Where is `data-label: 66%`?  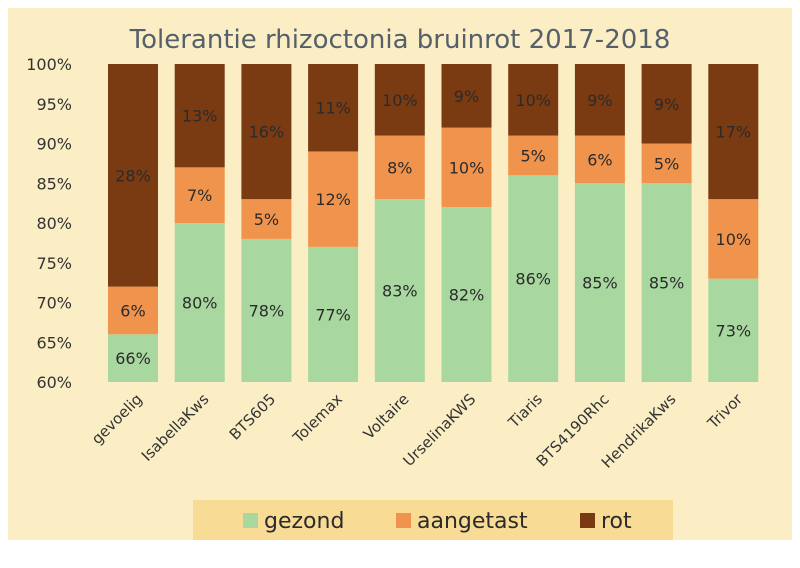
data-label: 66% is located at coordinates (133, 358).